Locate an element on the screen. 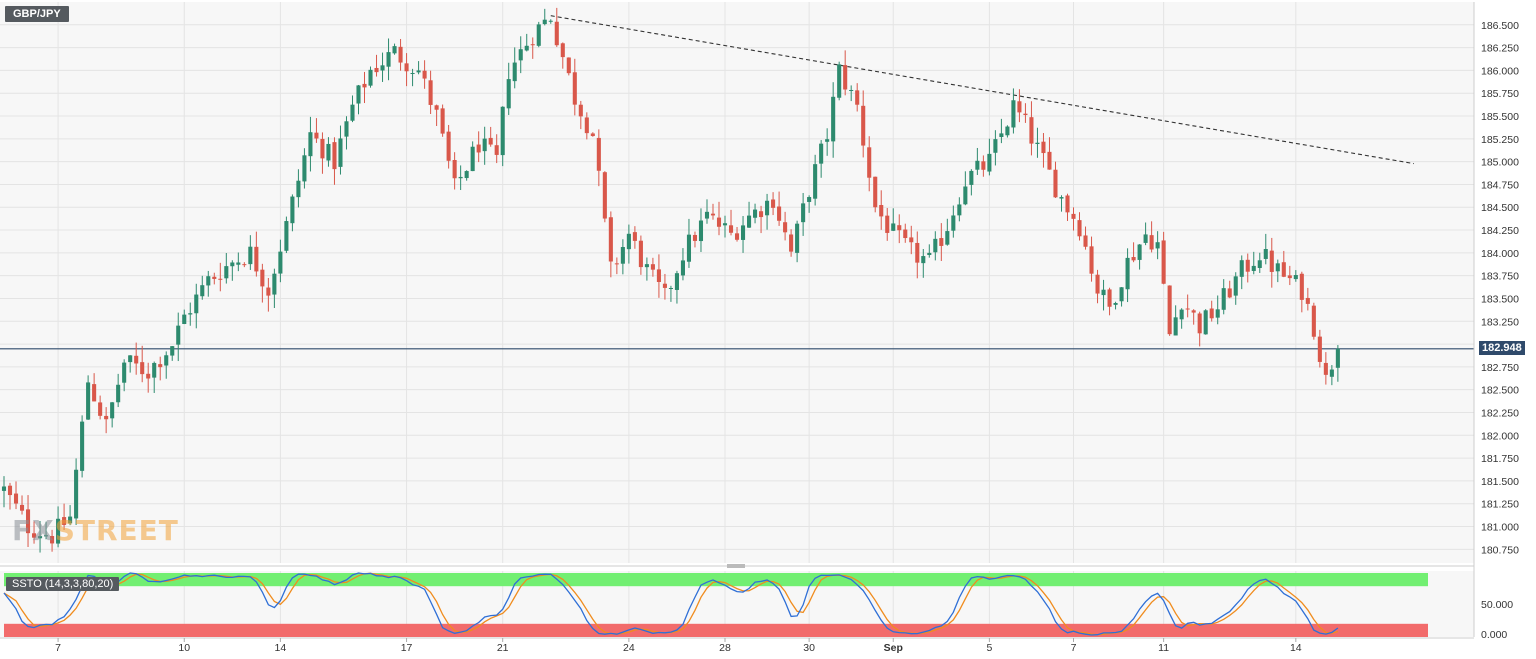 The image size is (1536, 659). oscillator-label: SSTO (14,3,3,80,20) is located at coordinates (63, 584).